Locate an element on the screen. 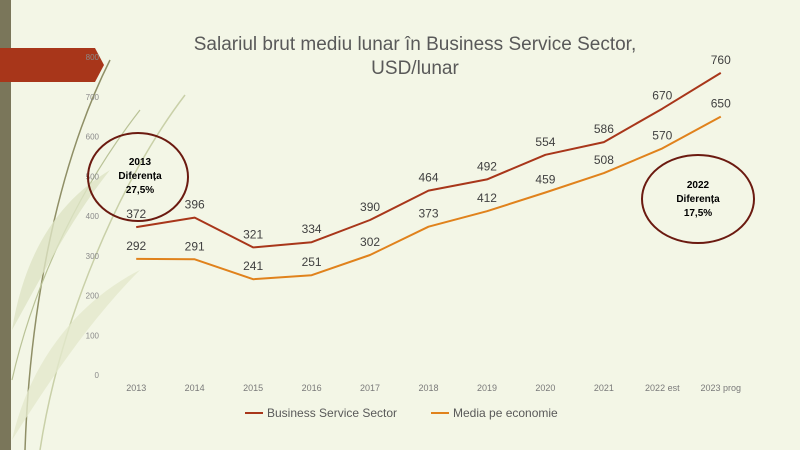 The height and width of the screenshot is (450, 800). data-label: 760 is located at coordinates (721, 60).